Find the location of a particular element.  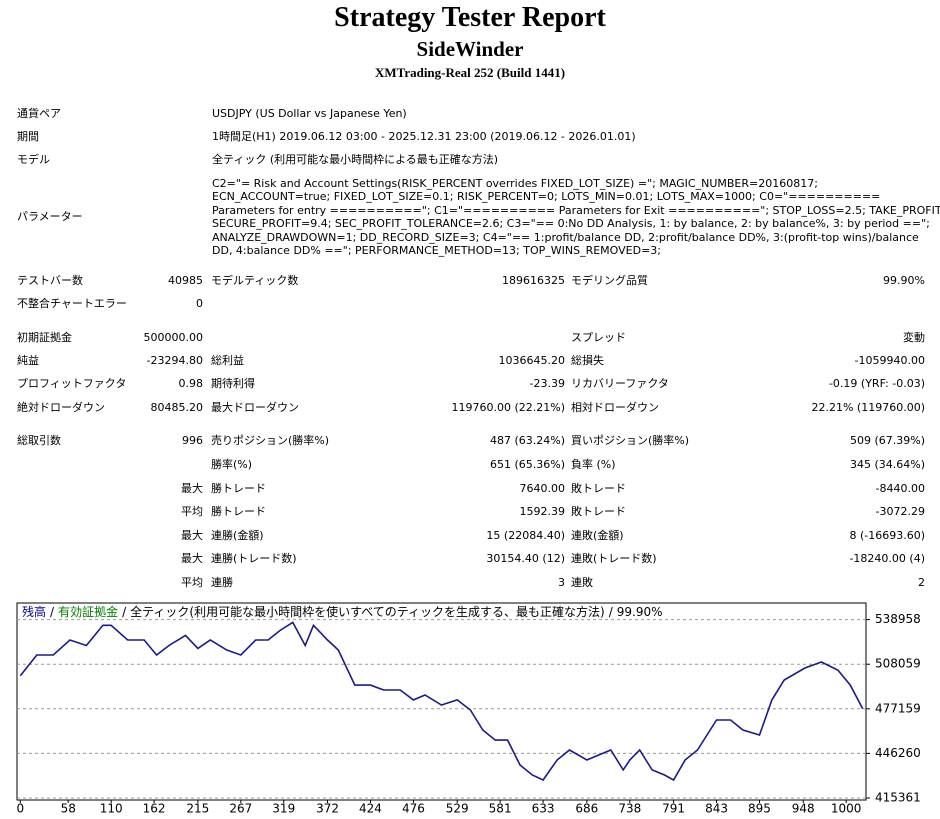

legend-equity: 有効証拠金 is located at coordinates (88, 611).